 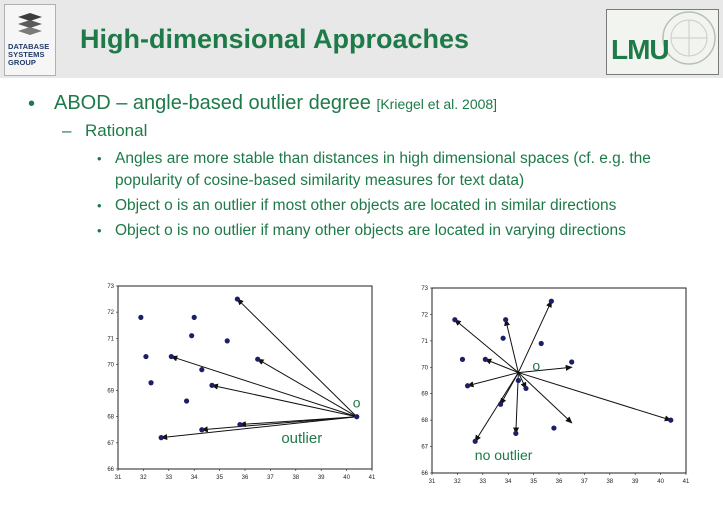 I want to click on sub-heading: Rational, so click(x=116, y=130).